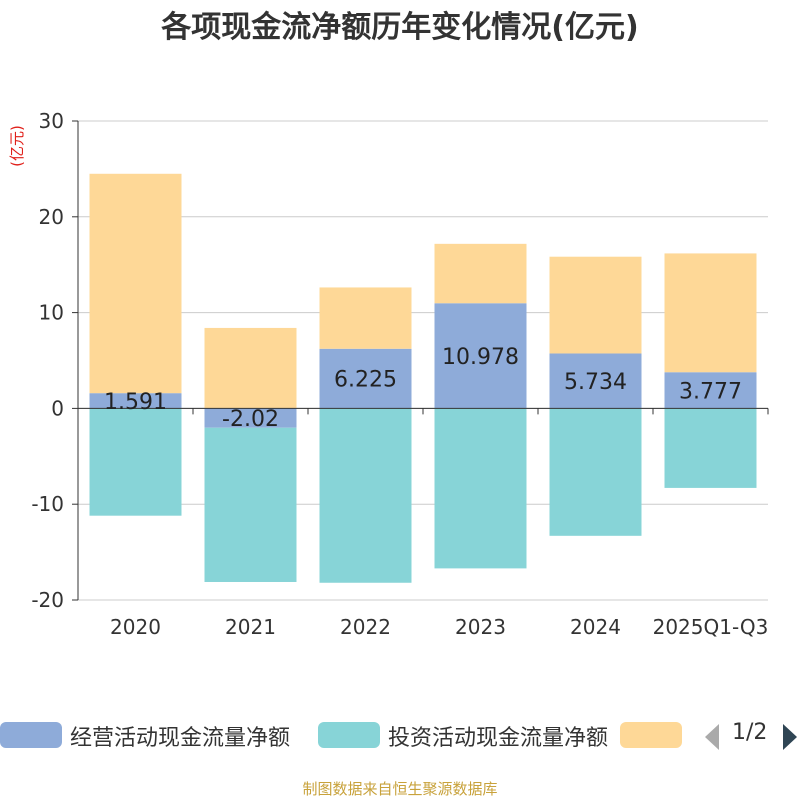 This screenshot has width=800, height=800. I want to click on x-tick-label: 2023, so click(480, 627).